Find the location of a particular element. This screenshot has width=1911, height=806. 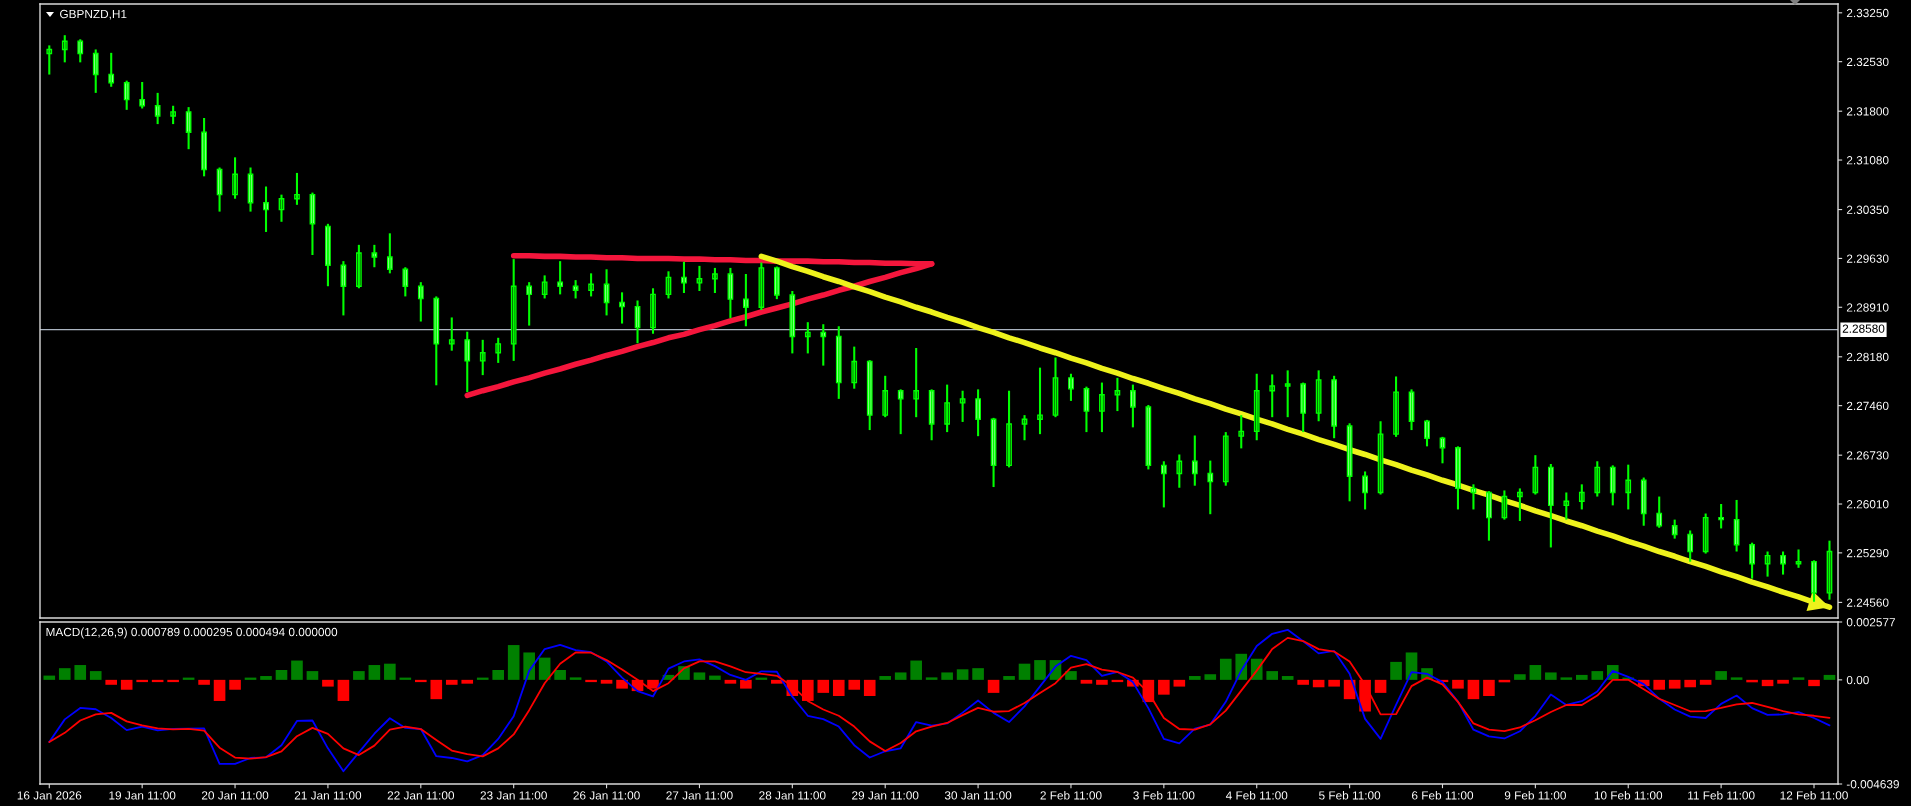

y-tick-label: 2.28180 is located at coordinates (1867, 357).